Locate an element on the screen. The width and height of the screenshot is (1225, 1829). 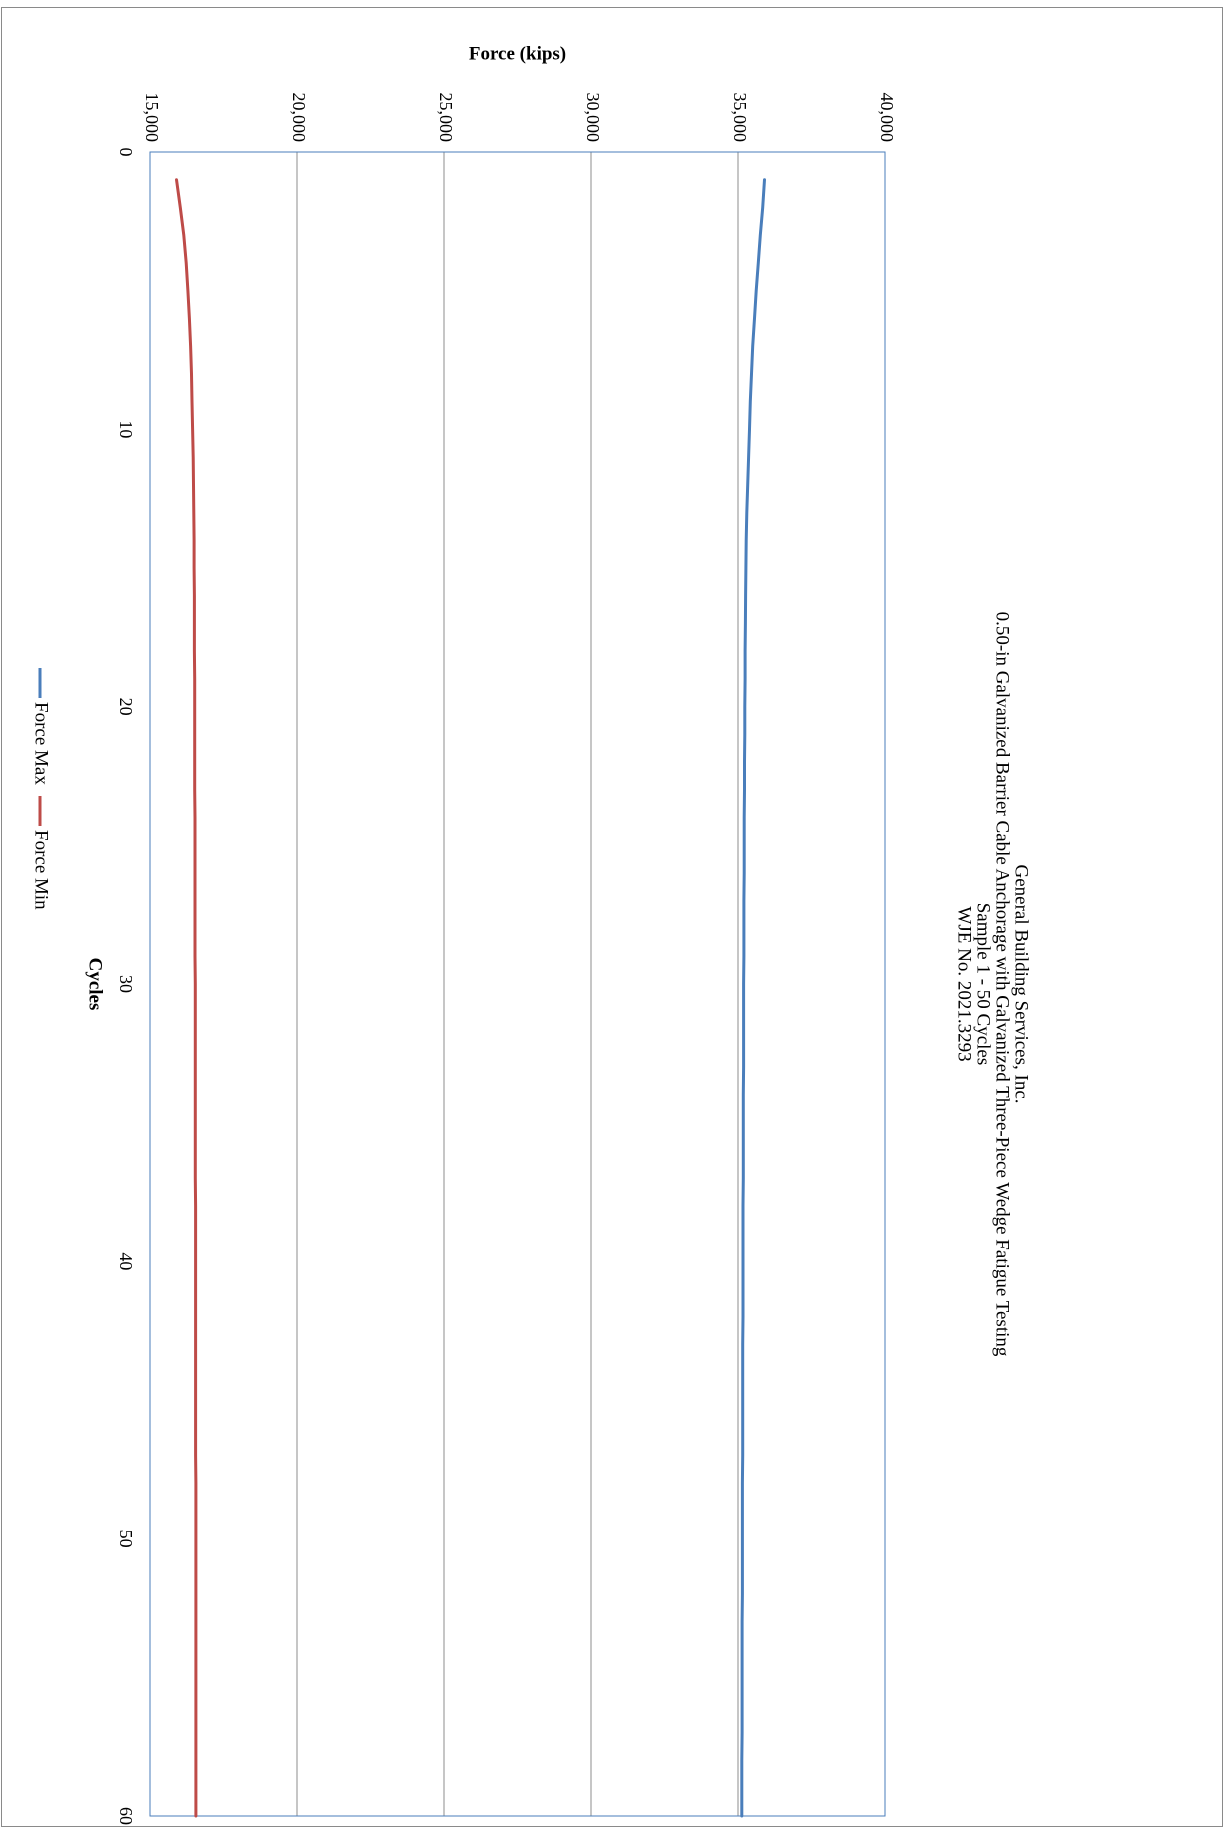
chart-title-line: General Building Services, Inc. is located at coordinates (1021, 983).